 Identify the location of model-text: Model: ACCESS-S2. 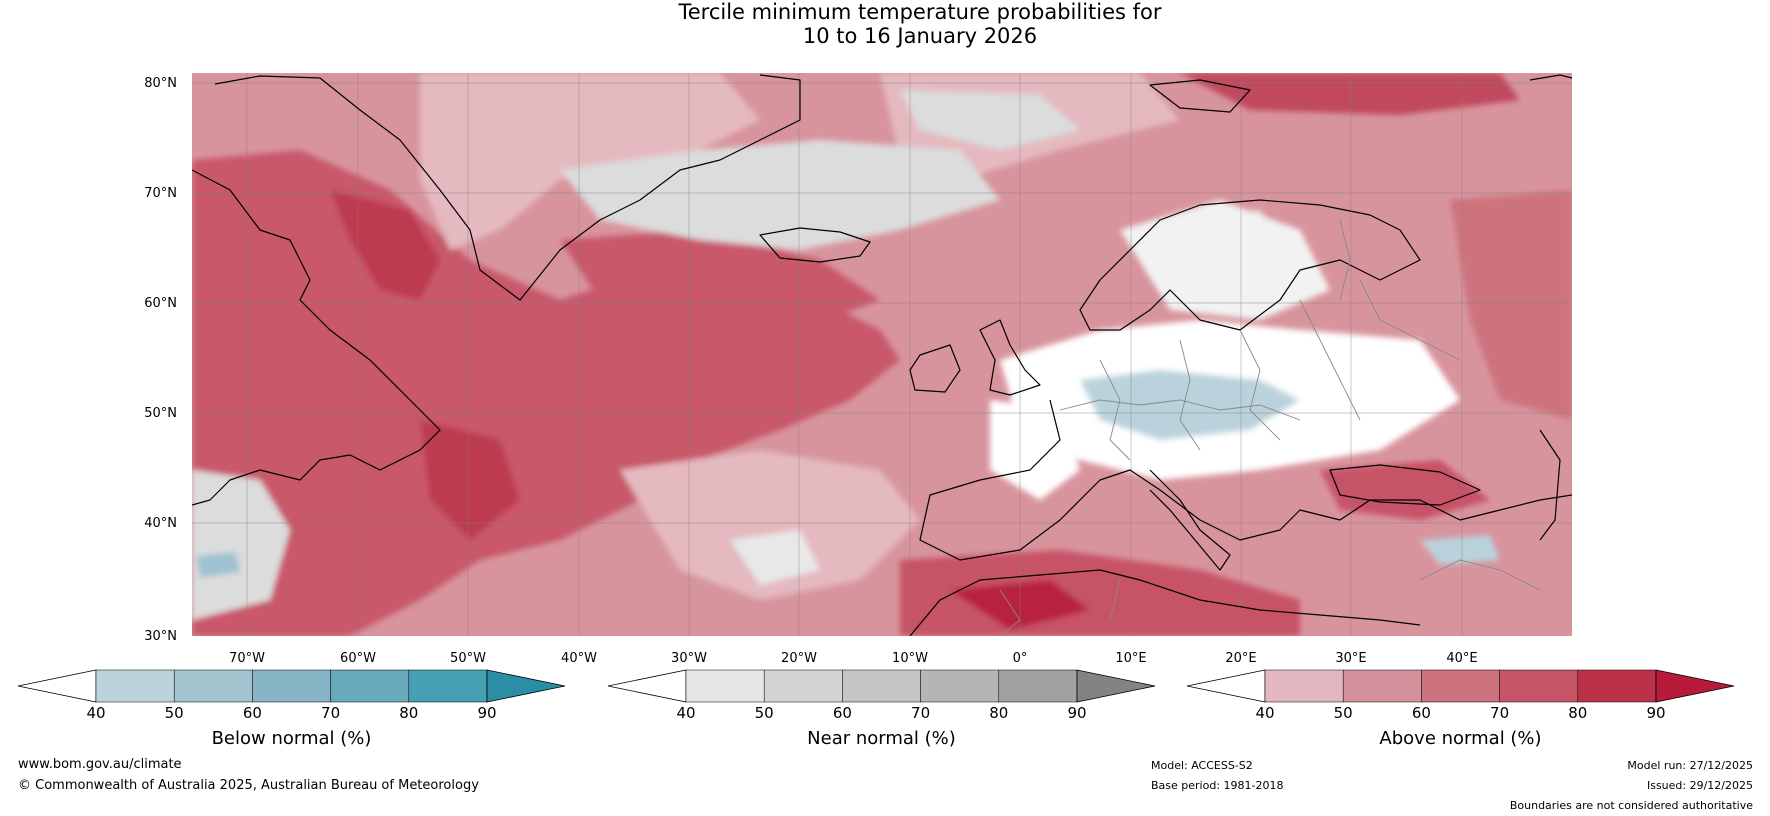
(1202, 765).